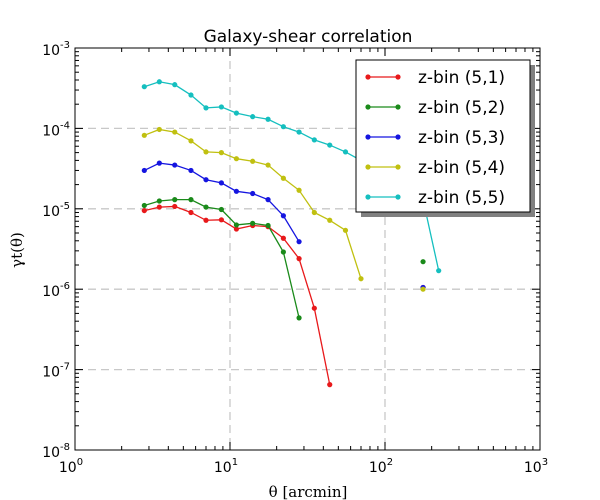  I want to click on legend-item: z-bin (5,5), so click(435, 198).